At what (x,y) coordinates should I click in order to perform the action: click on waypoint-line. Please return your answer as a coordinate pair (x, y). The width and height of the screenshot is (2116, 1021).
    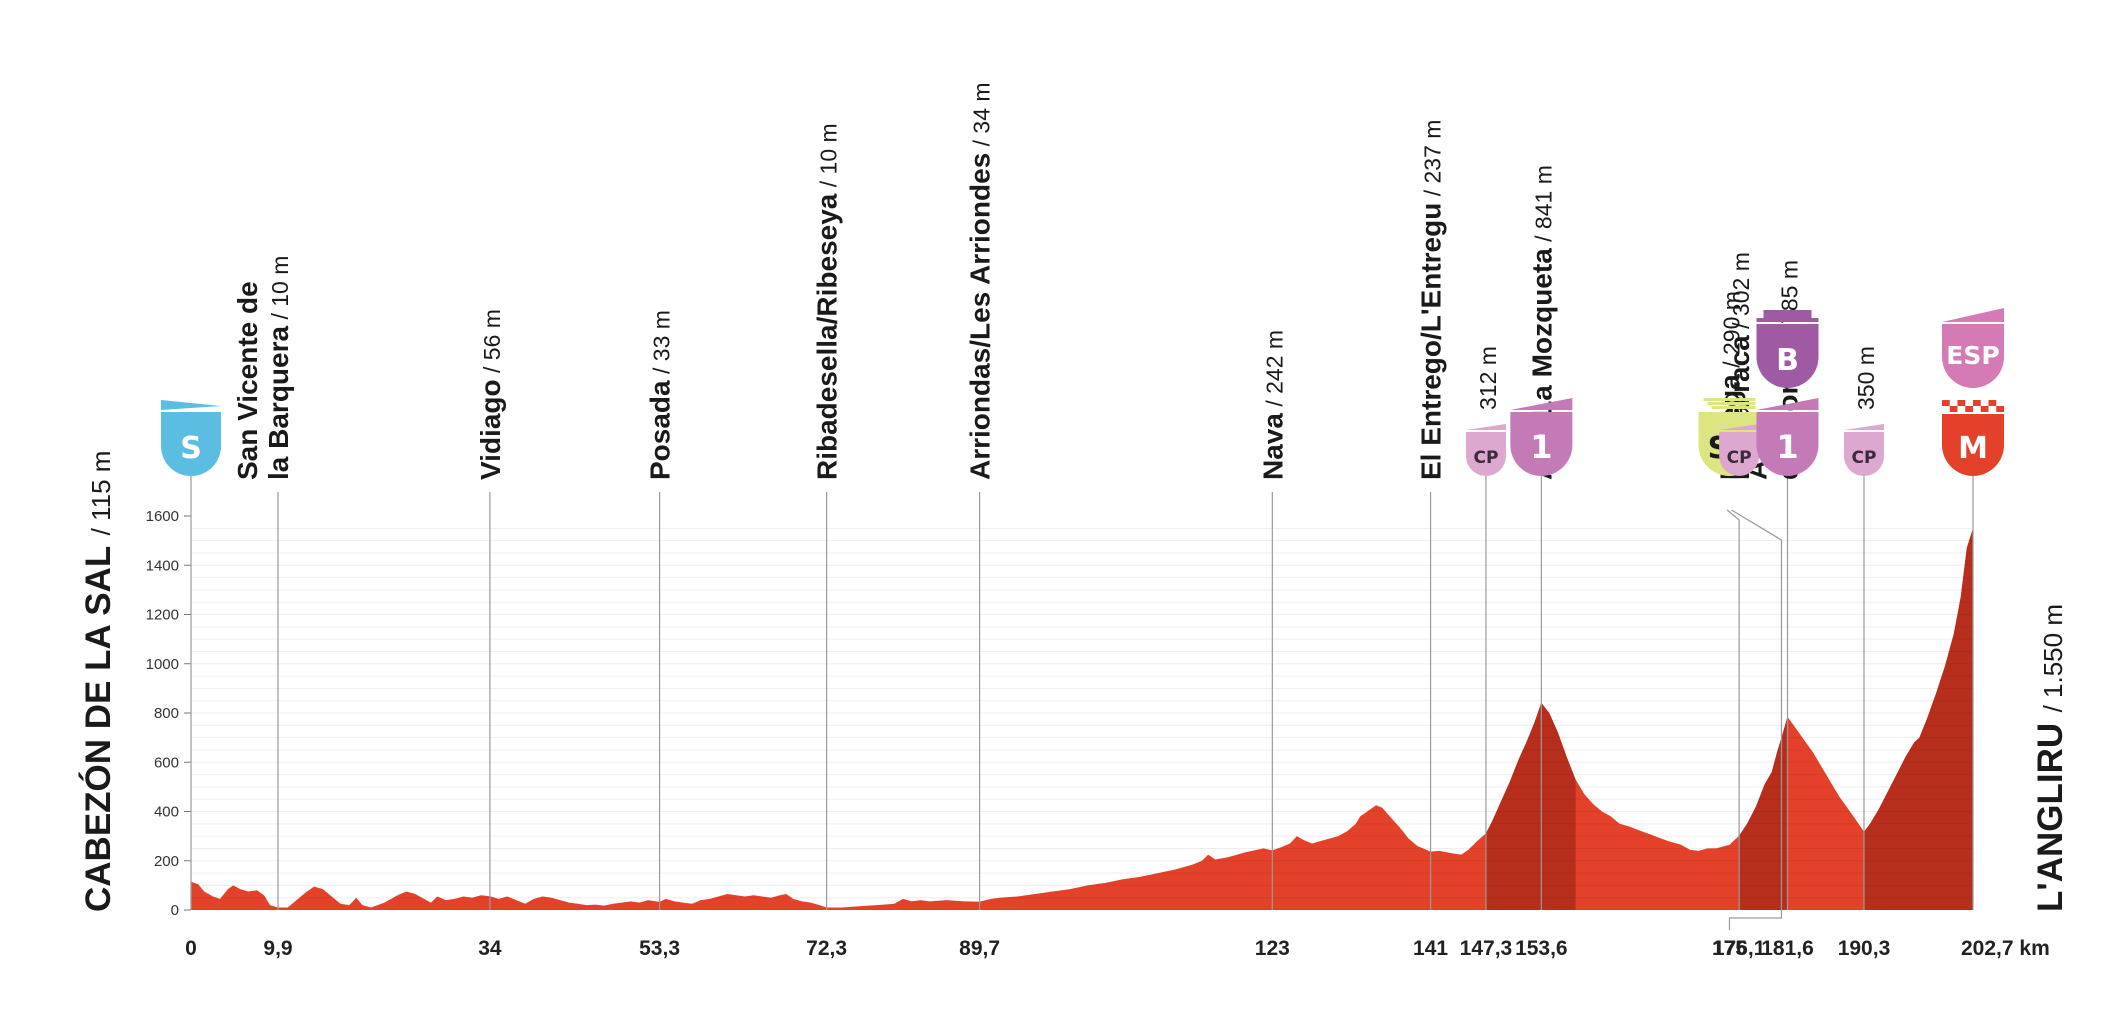
    Looking at the image, I should click on (1733, 709).